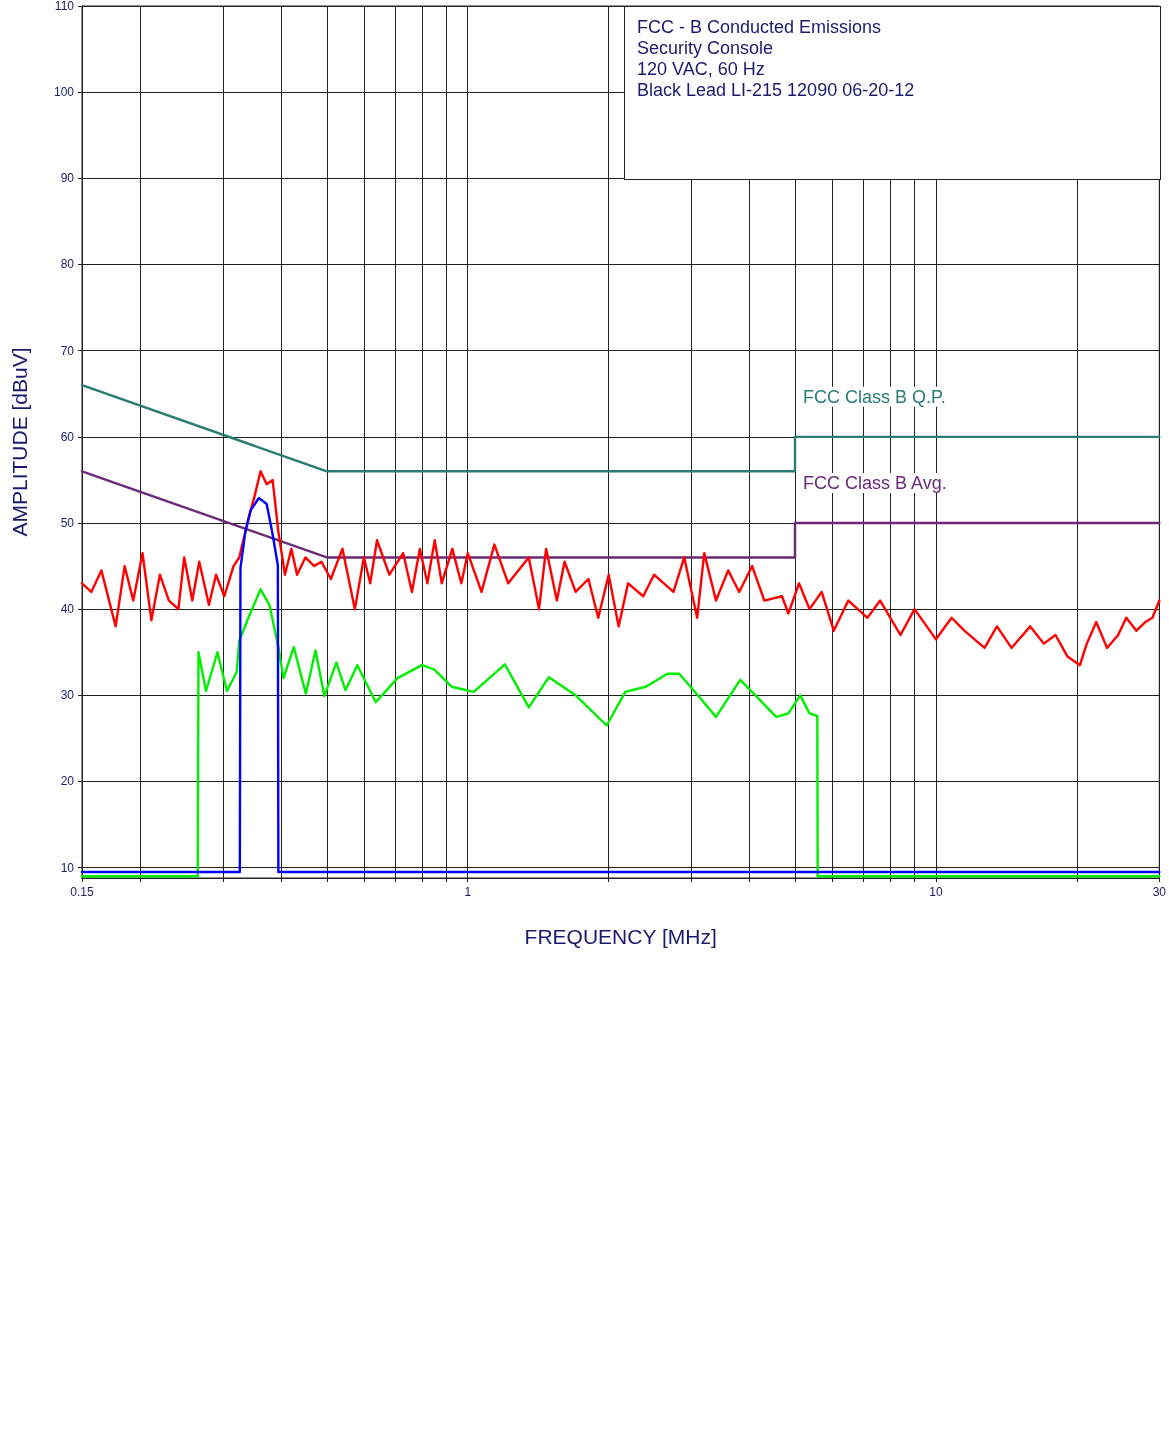  What do you see at coordinates (706, 48) in the screenshot?
I see `annotation: Security Console` at bounding box center [706, 48].